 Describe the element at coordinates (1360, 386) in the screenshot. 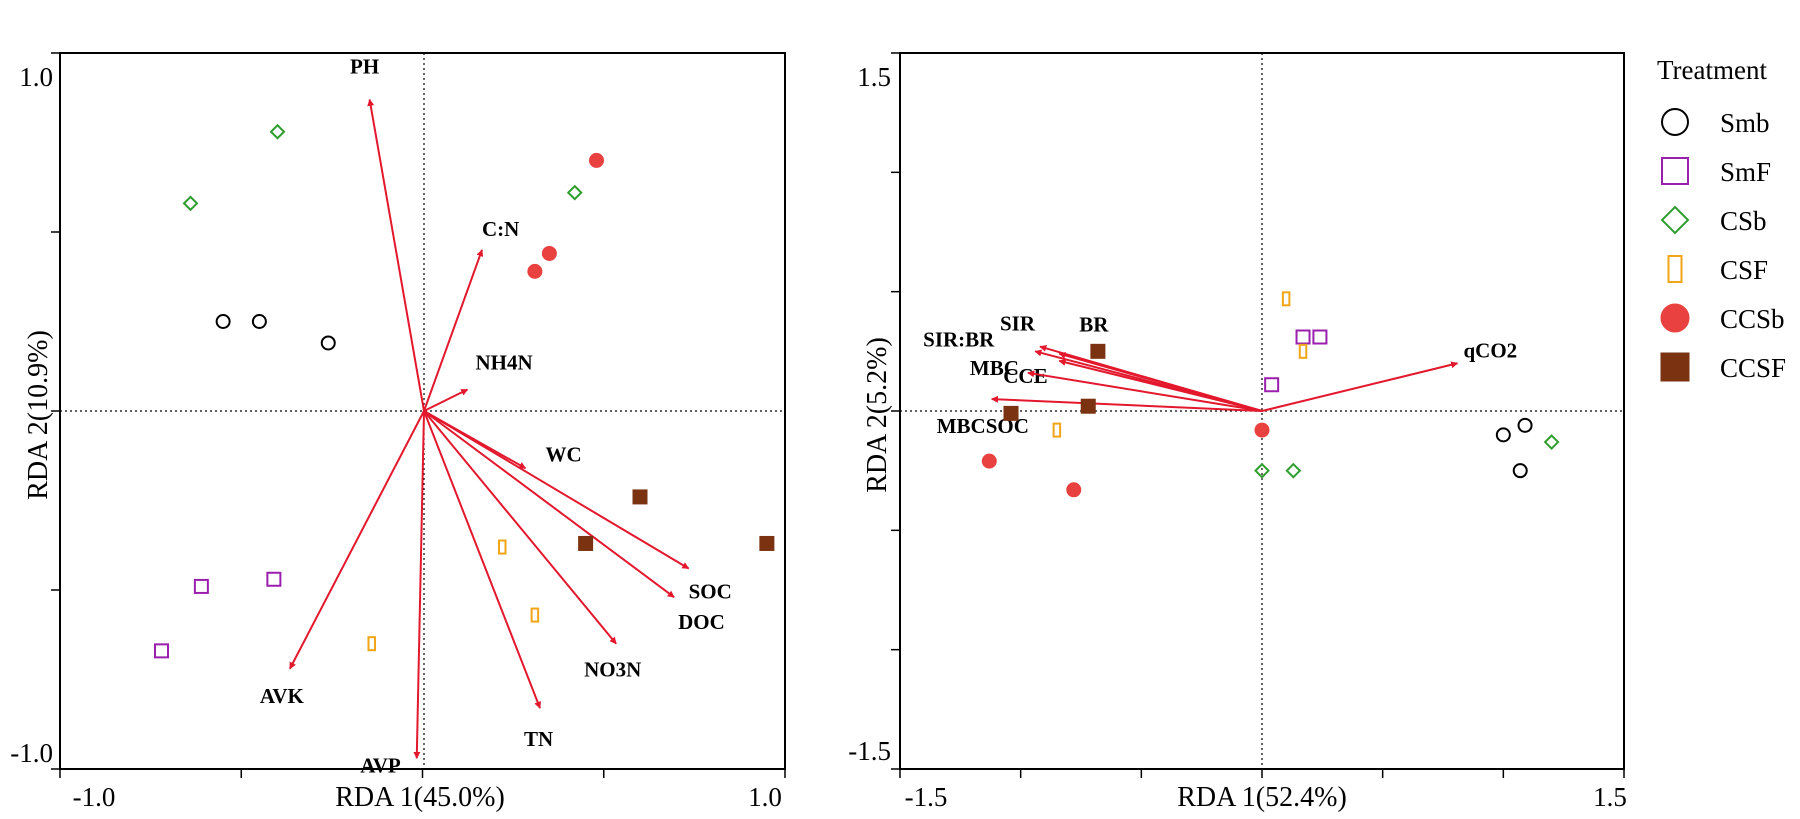

I see `arrow-qco2` at that location.